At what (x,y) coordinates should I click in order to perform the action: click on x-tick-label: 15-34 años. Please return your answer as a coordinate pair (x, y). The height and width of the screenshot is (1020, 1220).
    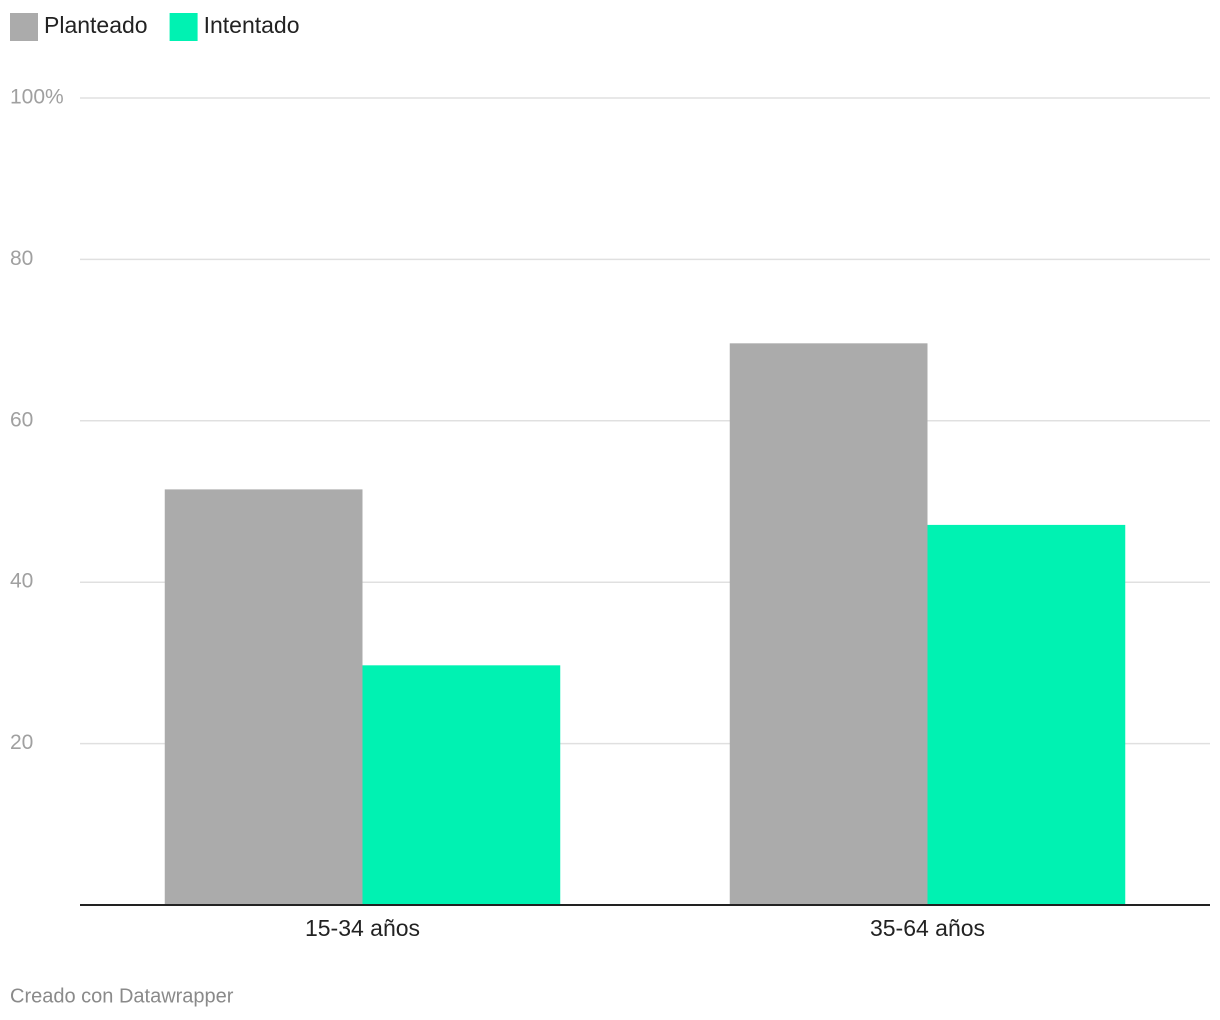
    Looking at the image, I should click on (362, 928).